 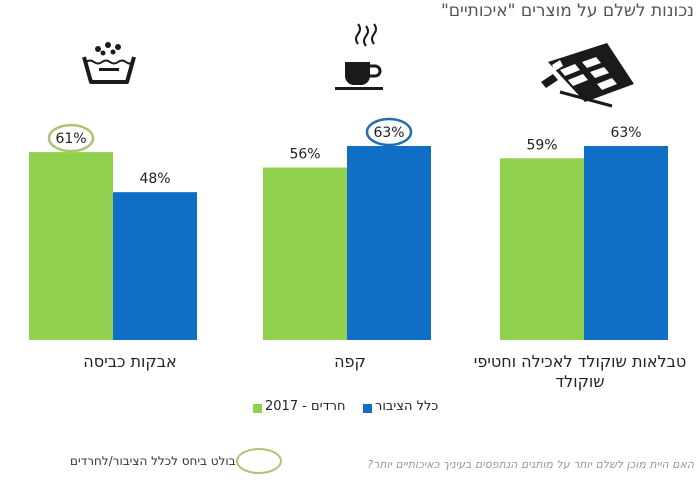 I want to click on data-label-chocolate-haredim: 59%, so click(x=541, y=145).